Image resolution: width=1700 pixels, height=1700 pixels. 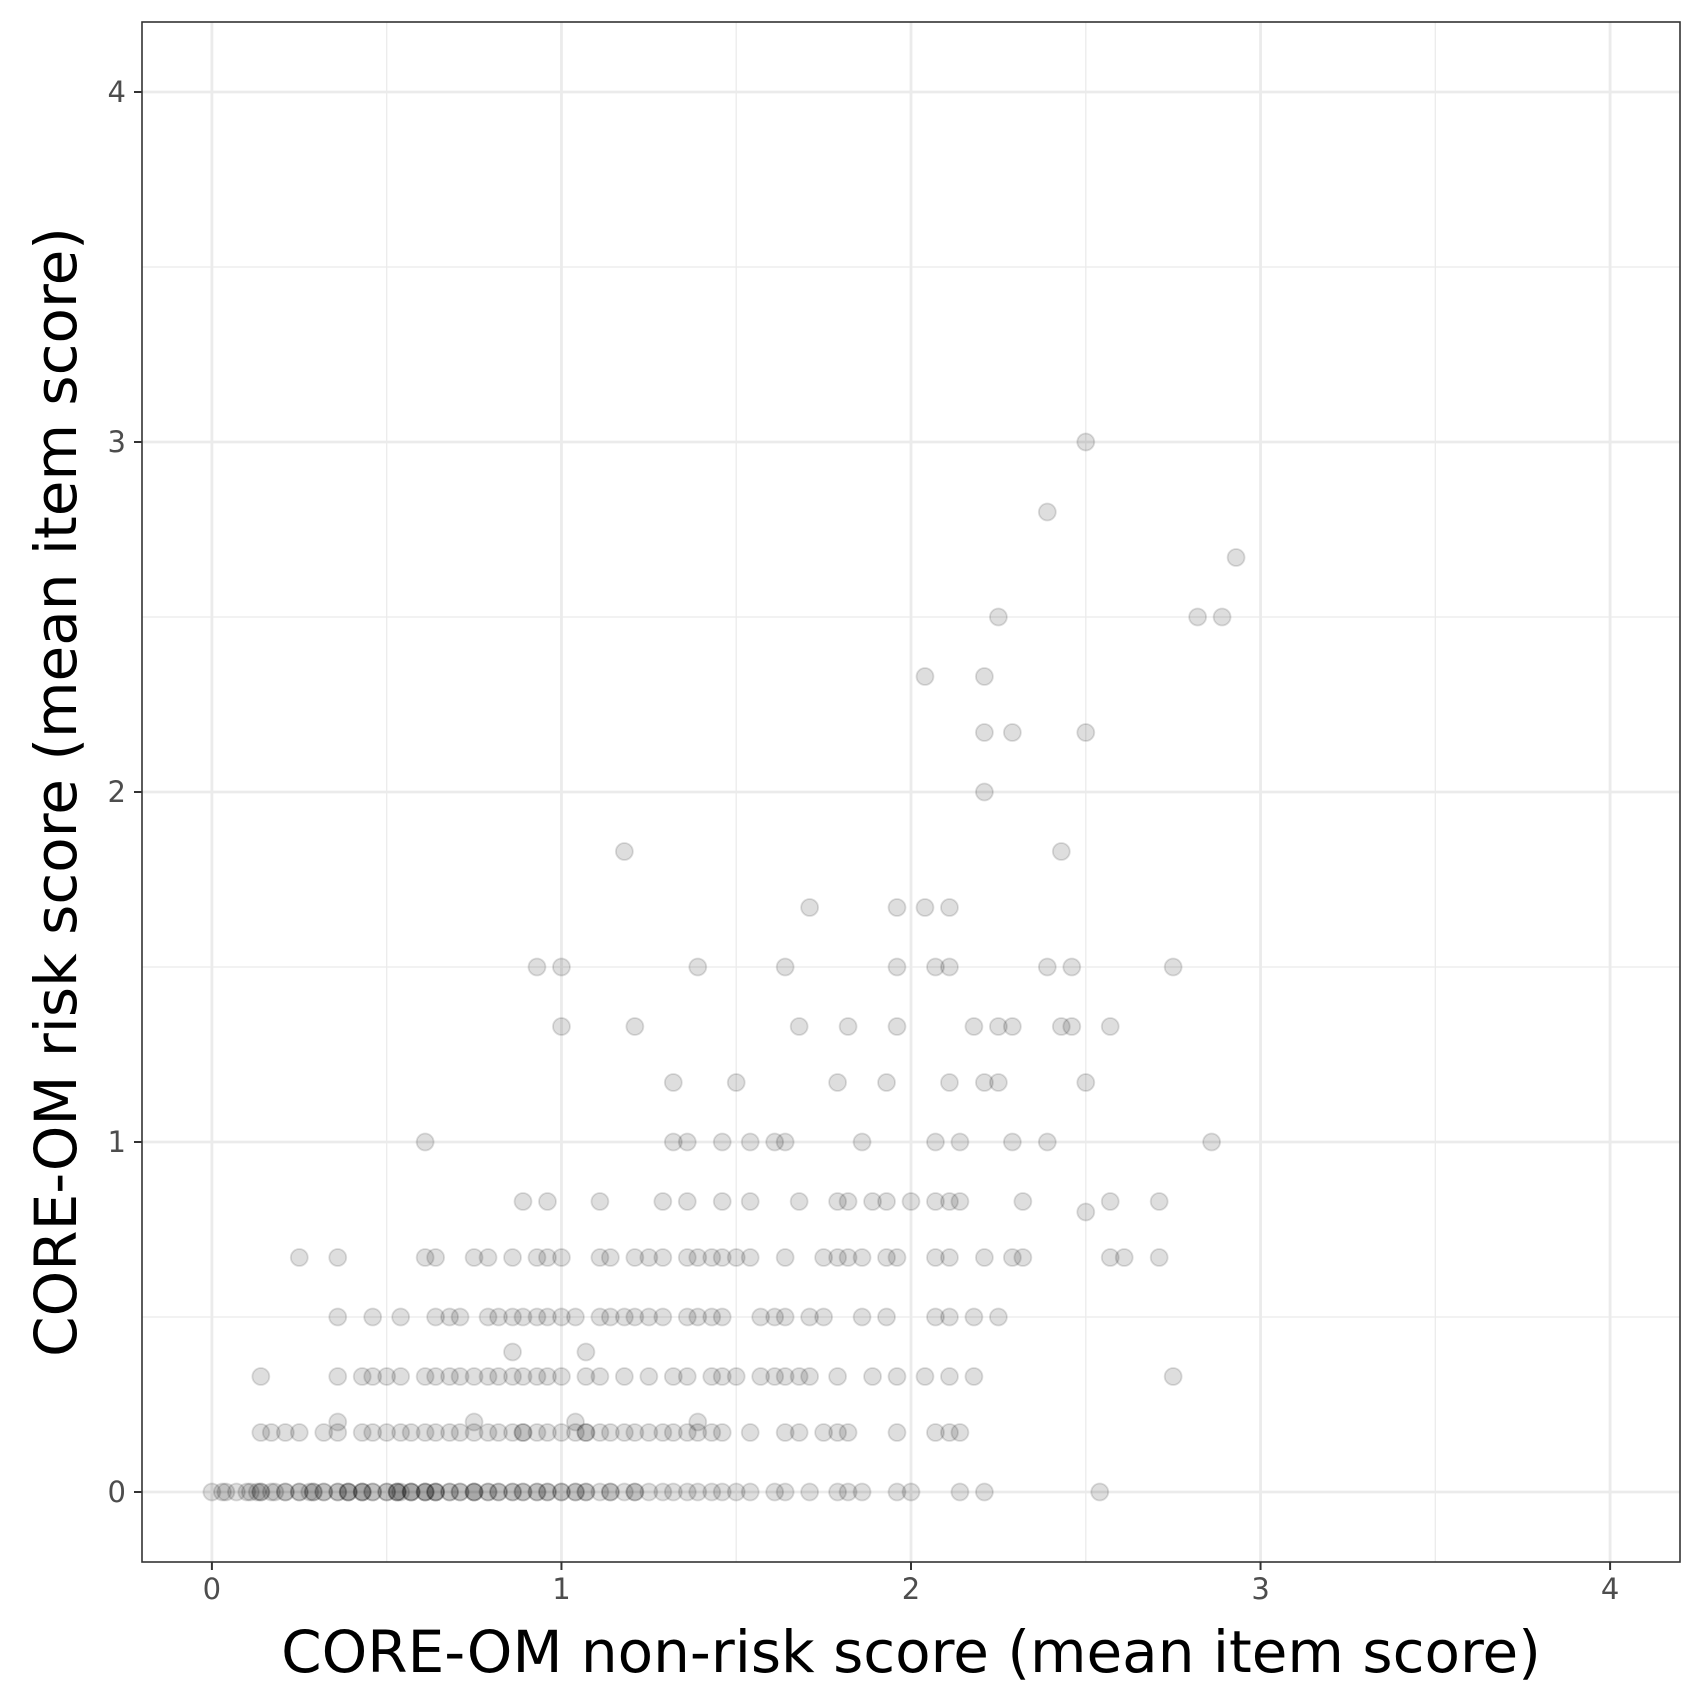 I want to click on x-tick-label: 0, so click(x=212, y=1589).